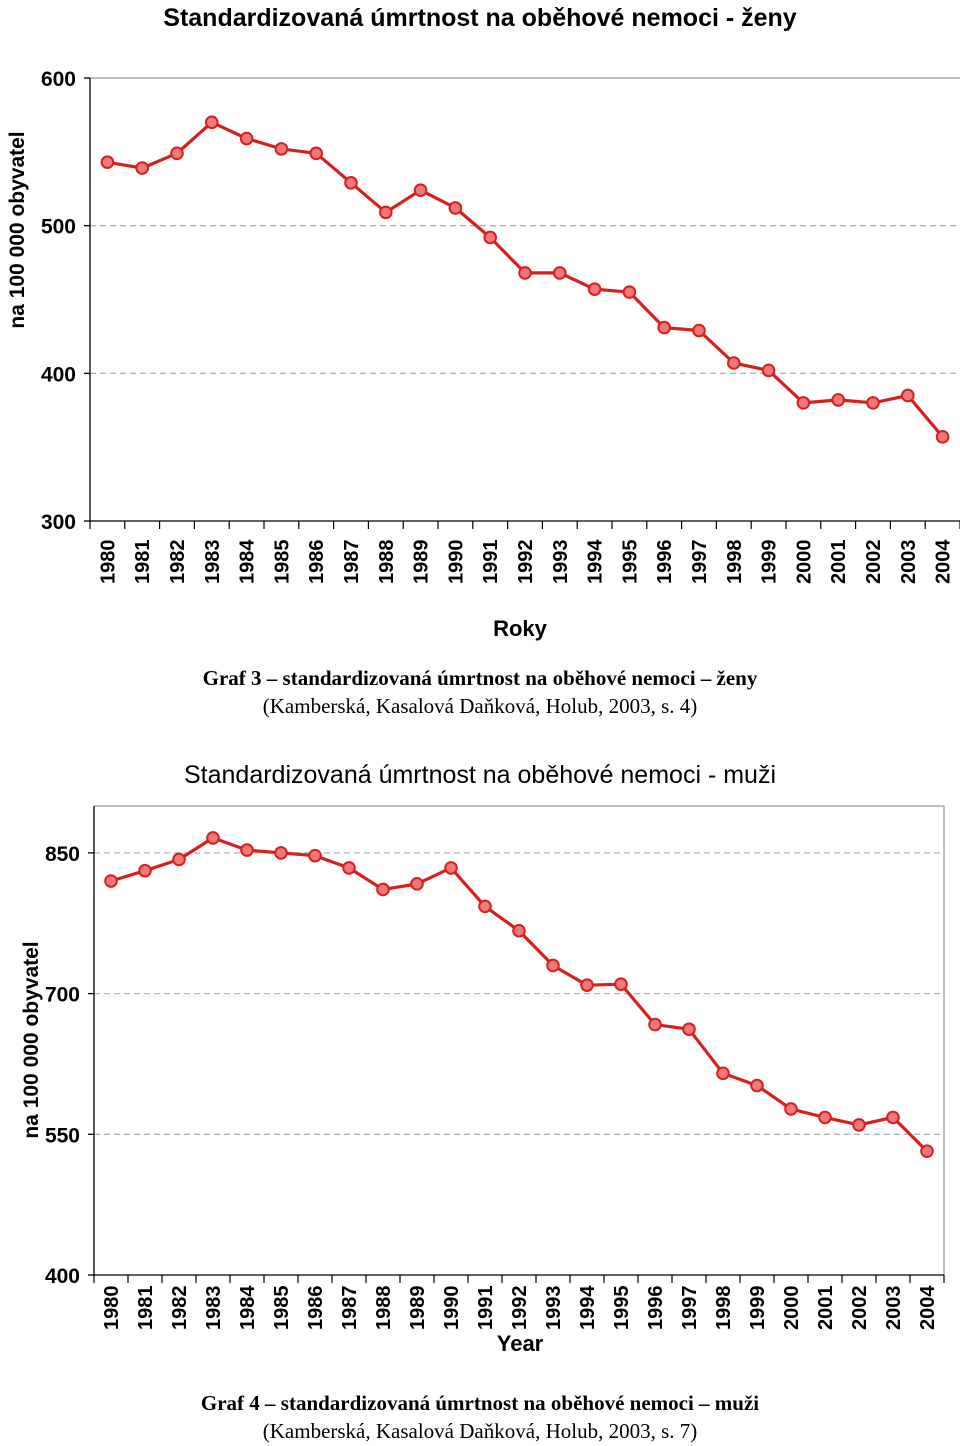  I want to click on chart-1-y-axis-label: na 100 000 obyvatel, so click(17, 229).